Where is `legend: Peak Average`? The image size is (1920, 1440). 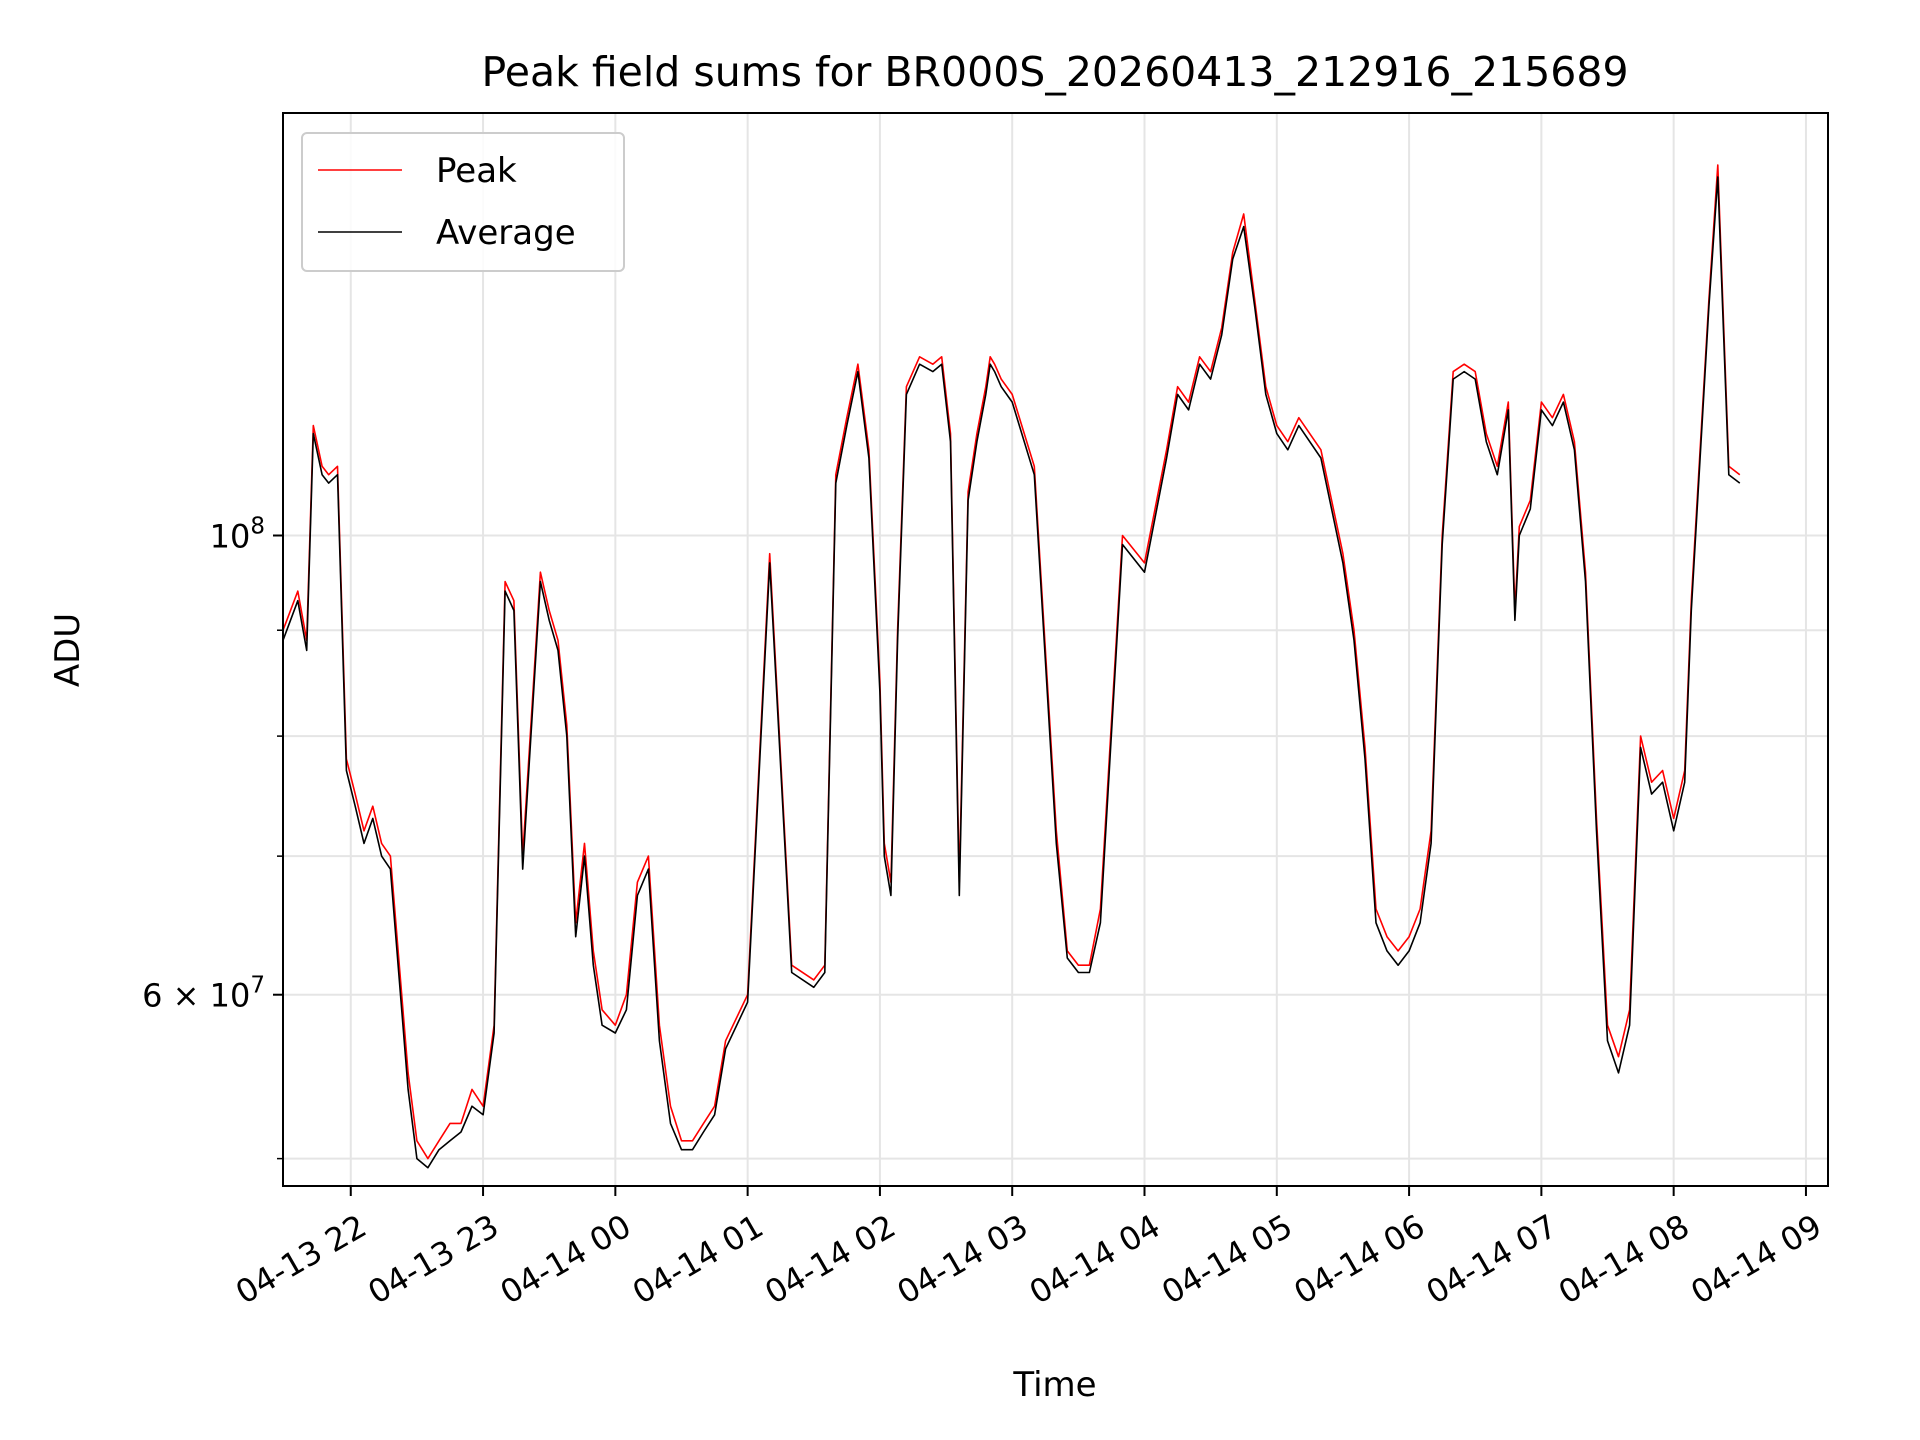
legend: Peak Average is located at coordinates (463, 202).